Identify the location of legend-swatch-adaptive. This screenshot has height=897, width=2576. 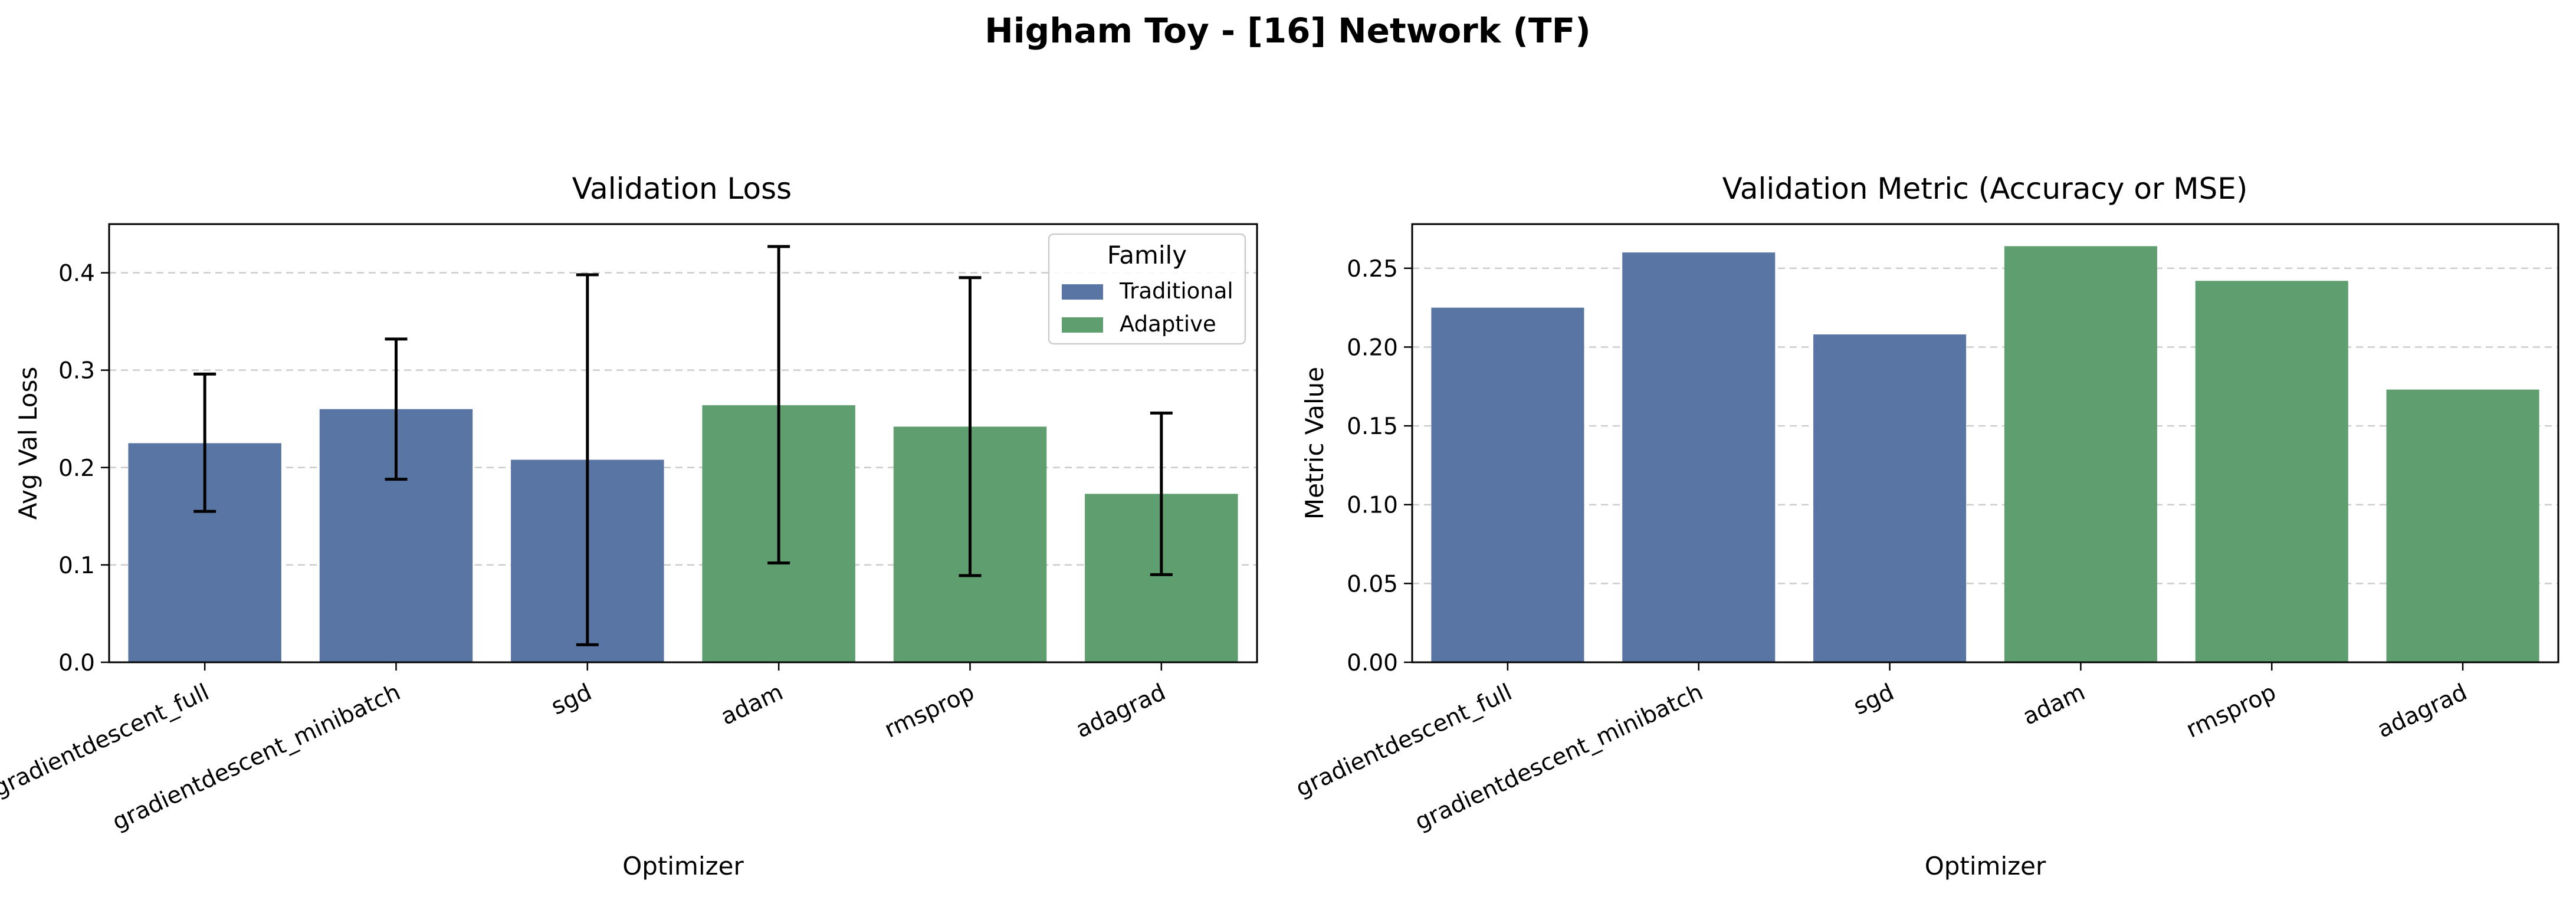
(1082, 325).